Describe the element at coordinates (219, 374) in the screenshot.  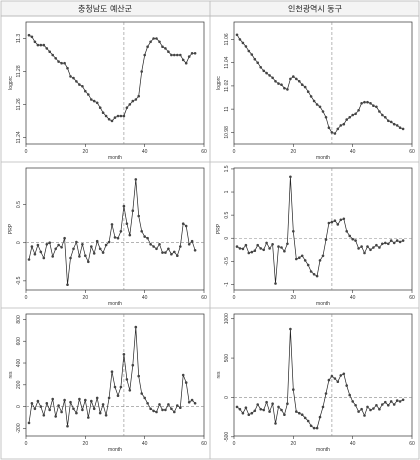
I see `y-axis-label: res` at that location.